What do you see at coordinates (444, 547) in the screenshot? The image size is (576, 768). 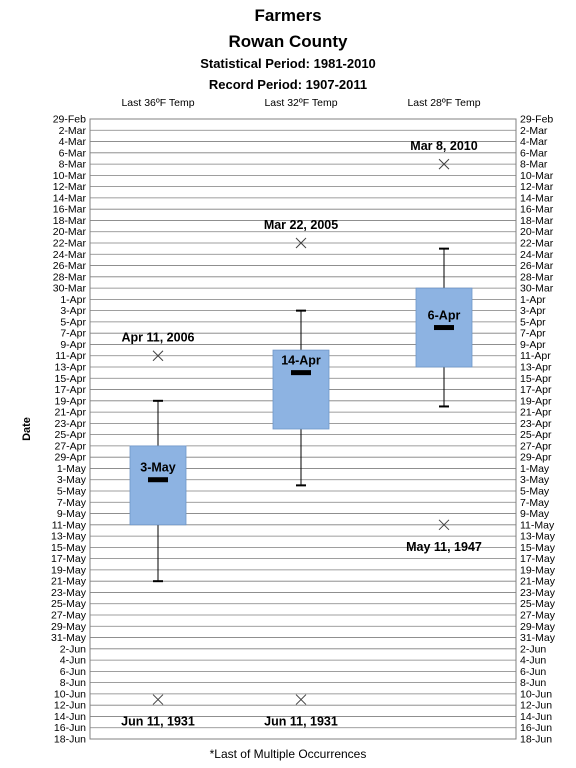 I see `record-label: May 11, 1947` at bounding box center [444, 547].